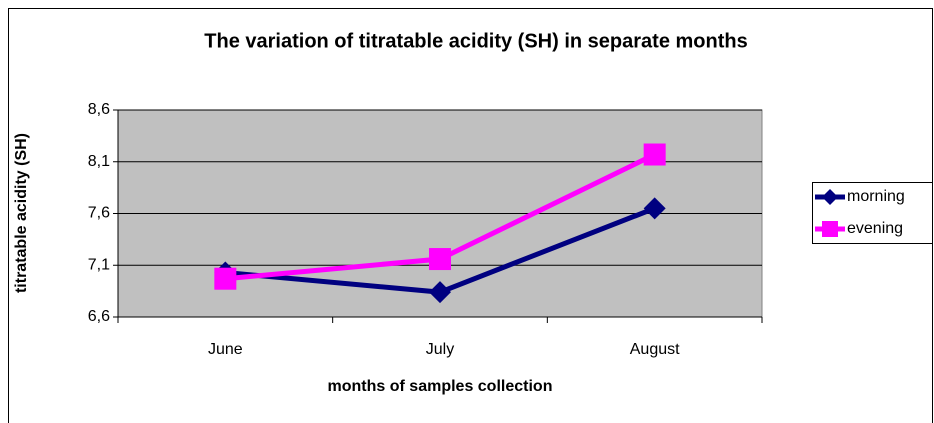  What do you see at coordinates (440, 386) in the screenshot?
I see `x-axis-label: months of samples collection` at bounding box center [440, 386].